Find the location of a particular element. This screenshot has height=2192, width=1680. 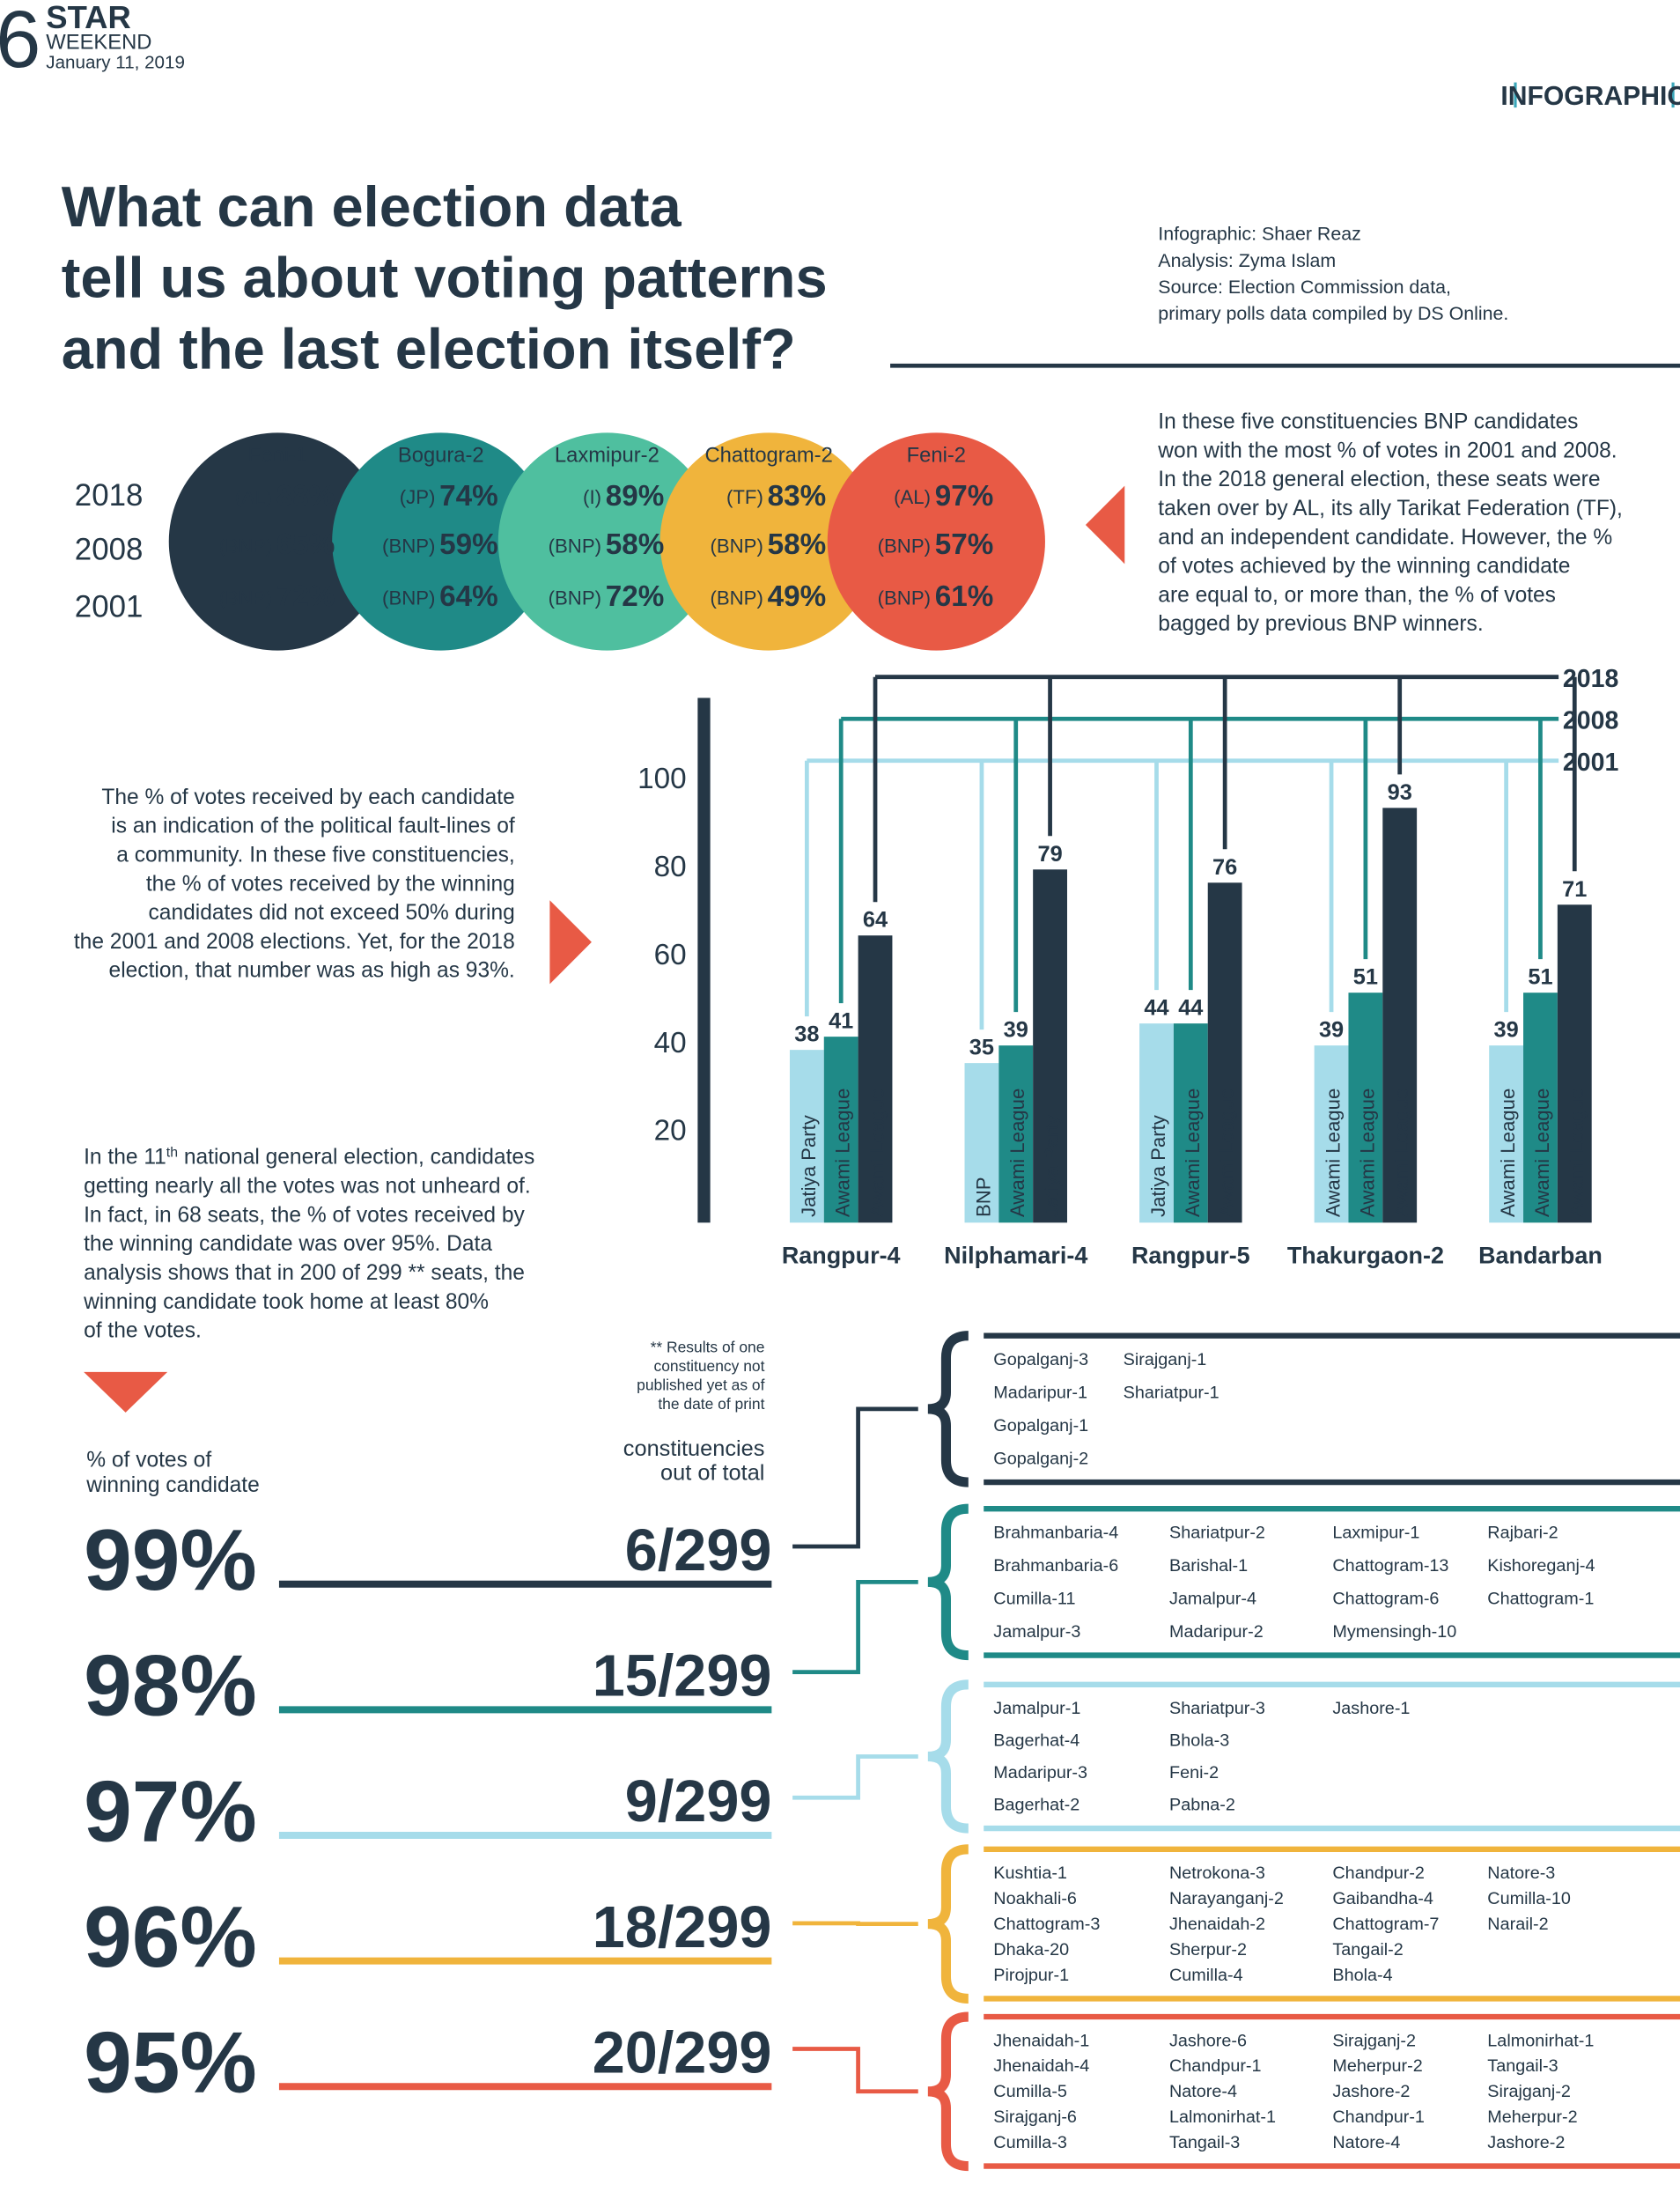

constituency-name: Feni-2 is located at coordinates (936, 456).